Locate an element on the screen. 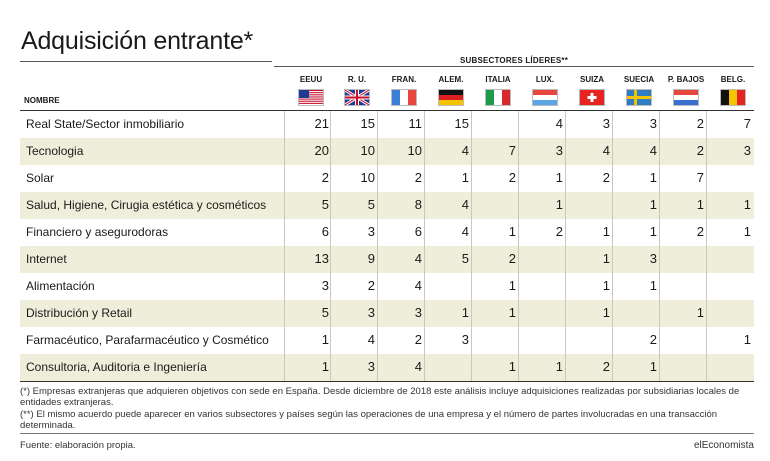  column-header-netherlands: P. BAJOS is located at coordinates (686, 79).